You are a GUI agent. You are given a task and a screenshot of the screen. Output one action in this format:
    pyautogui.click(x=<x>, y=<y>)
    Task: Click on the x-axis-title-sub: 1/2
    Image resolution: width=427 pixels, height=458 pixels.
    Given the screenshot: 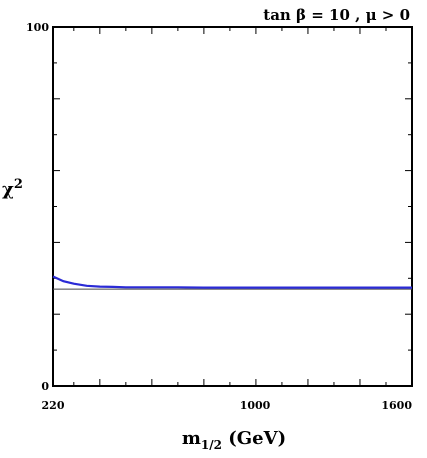 What is the action you would take?
    pyautogui.click(x=211, y=445)
    